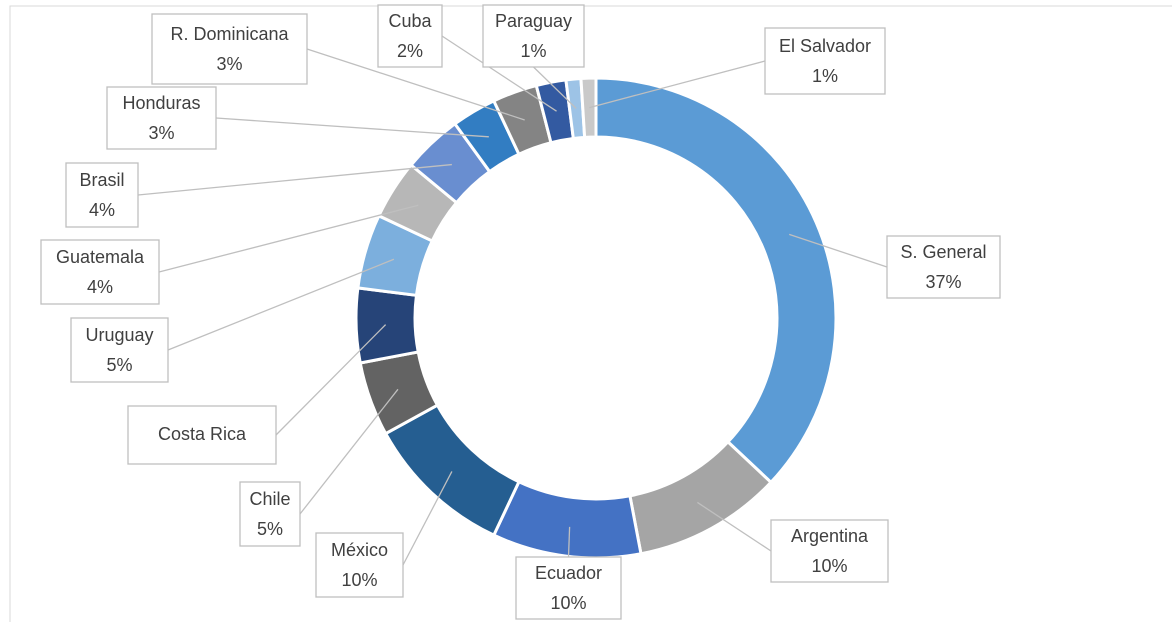 The width and height of the screenshot is (1172, 622). Describe the element at coordinates (101, 180) in the screenshot. I see `category-label: Brasil` at that location.